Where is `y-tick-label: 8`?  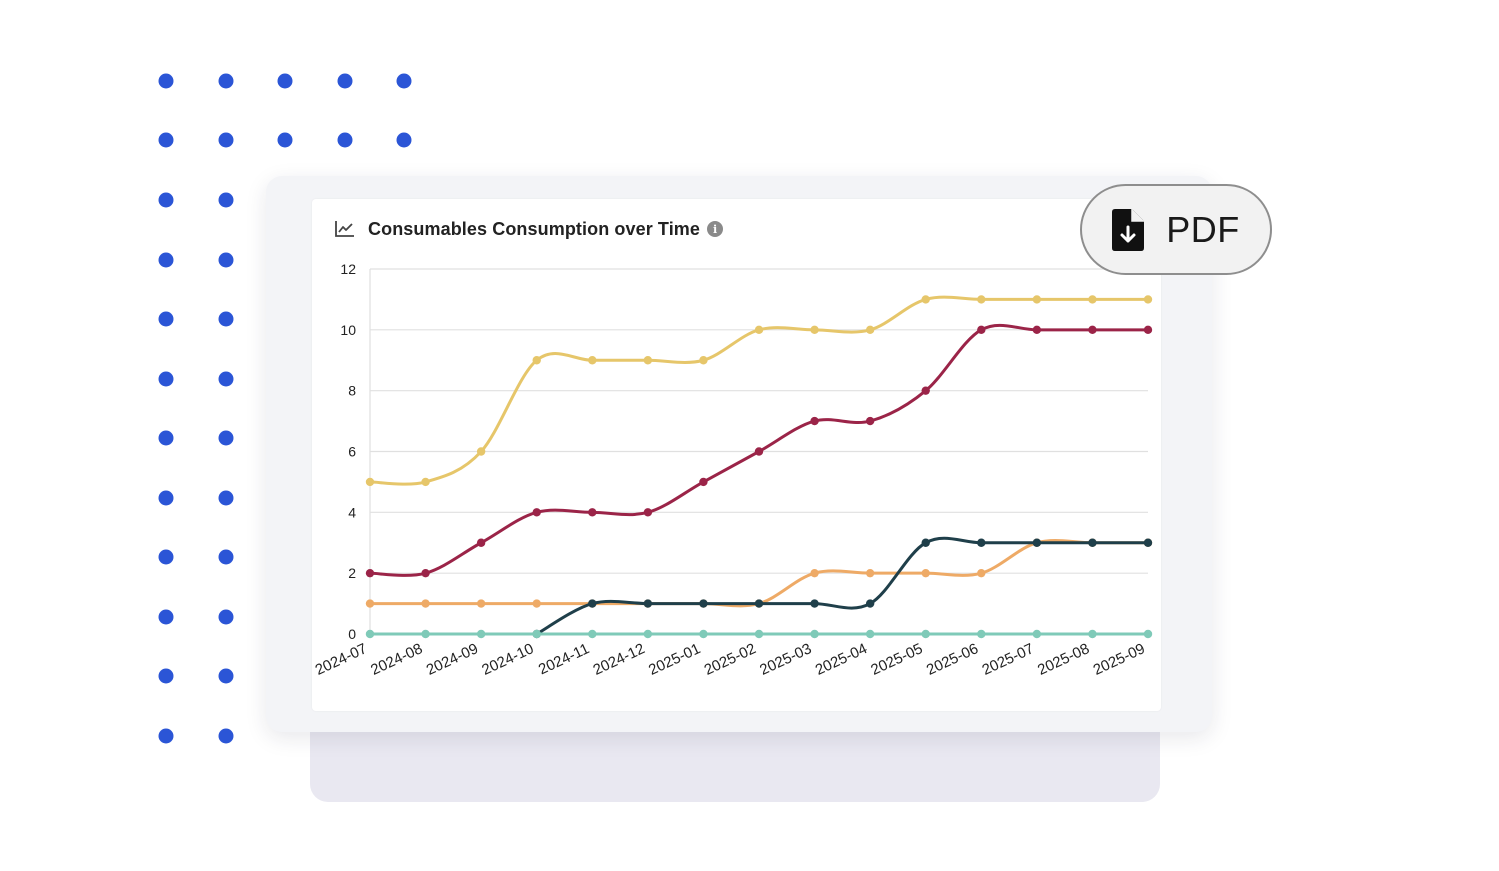 y-tick-label: 8 is located at coordinates (352, 391).